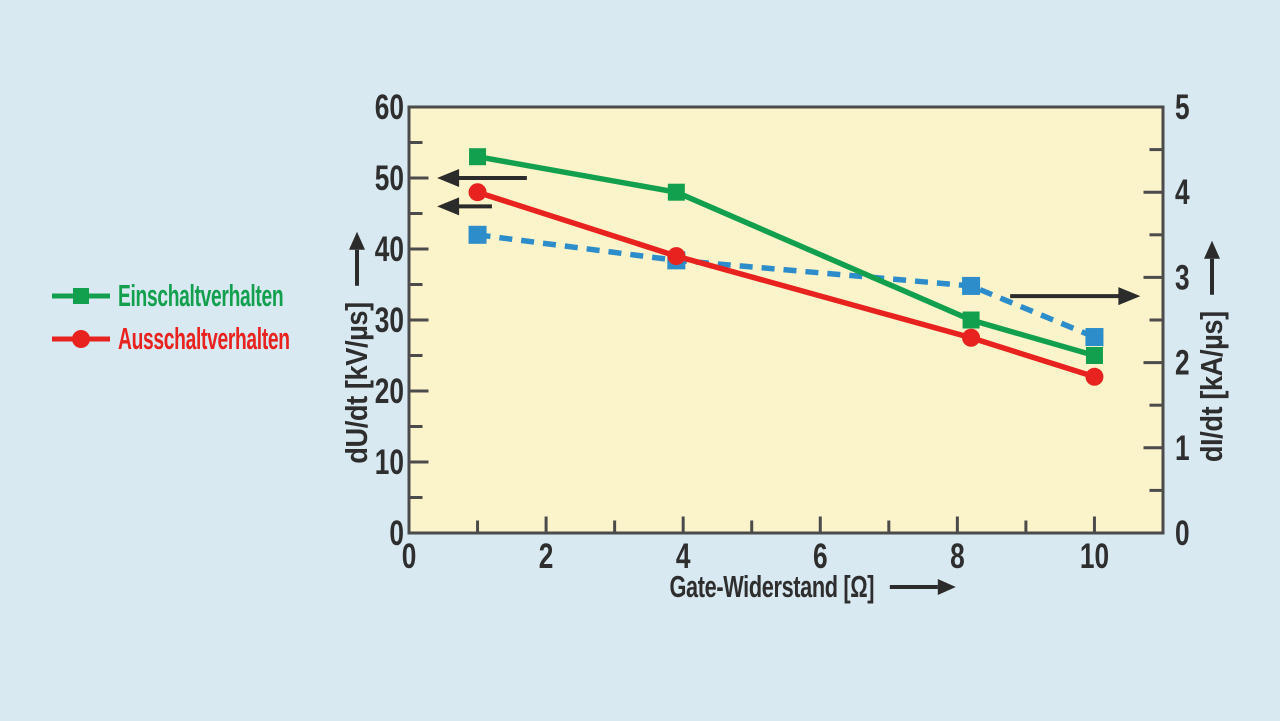 This screenshot has height=721, width=1280. Describe the element at coordinates (389, 107) in the screenshot. I see `svg-text: 60` at that location.